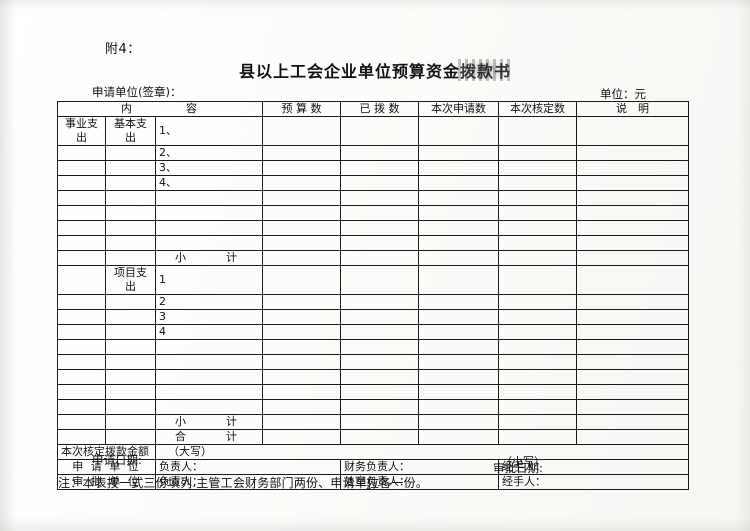 Image resolution: width=750 pixels, height=531 pixels. I want to click on approver-head-label: 负责人：, so click(248, 482).